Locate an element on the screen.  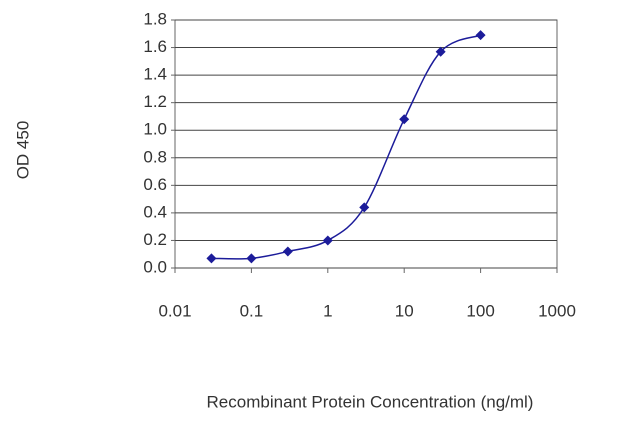
y-axis-label: OD 450 is located at coordinates (22, 150).